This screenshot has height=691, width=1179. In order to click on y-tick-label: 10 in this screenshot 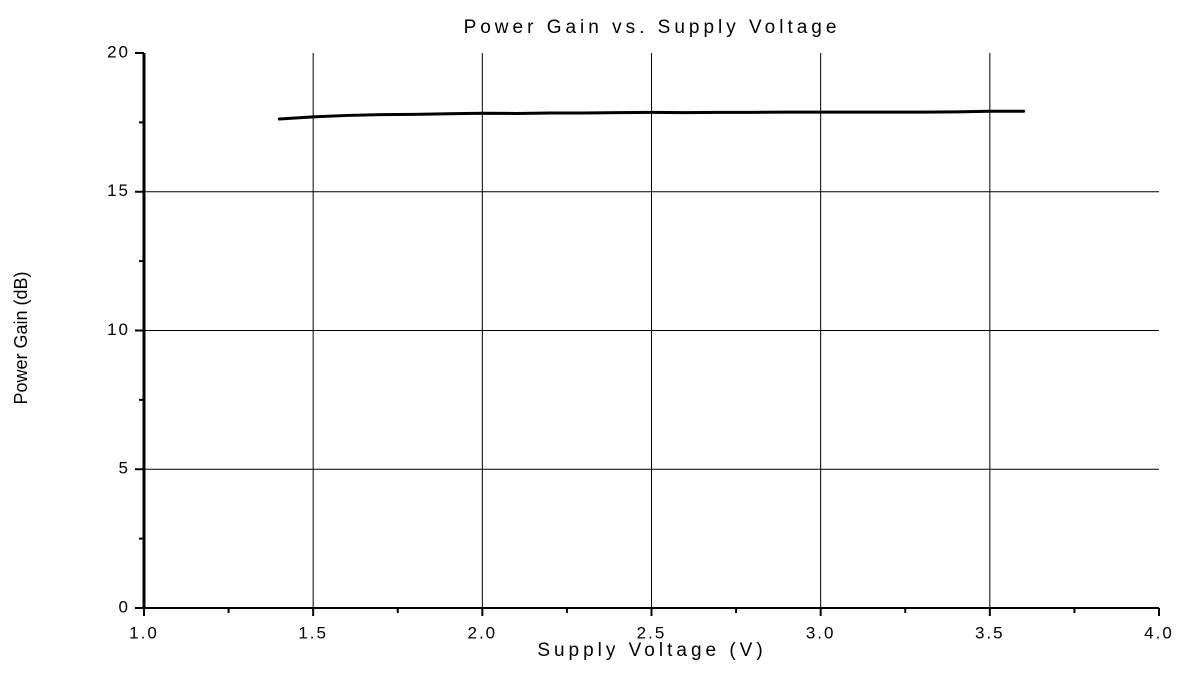, I will do `click(118, 329)`.